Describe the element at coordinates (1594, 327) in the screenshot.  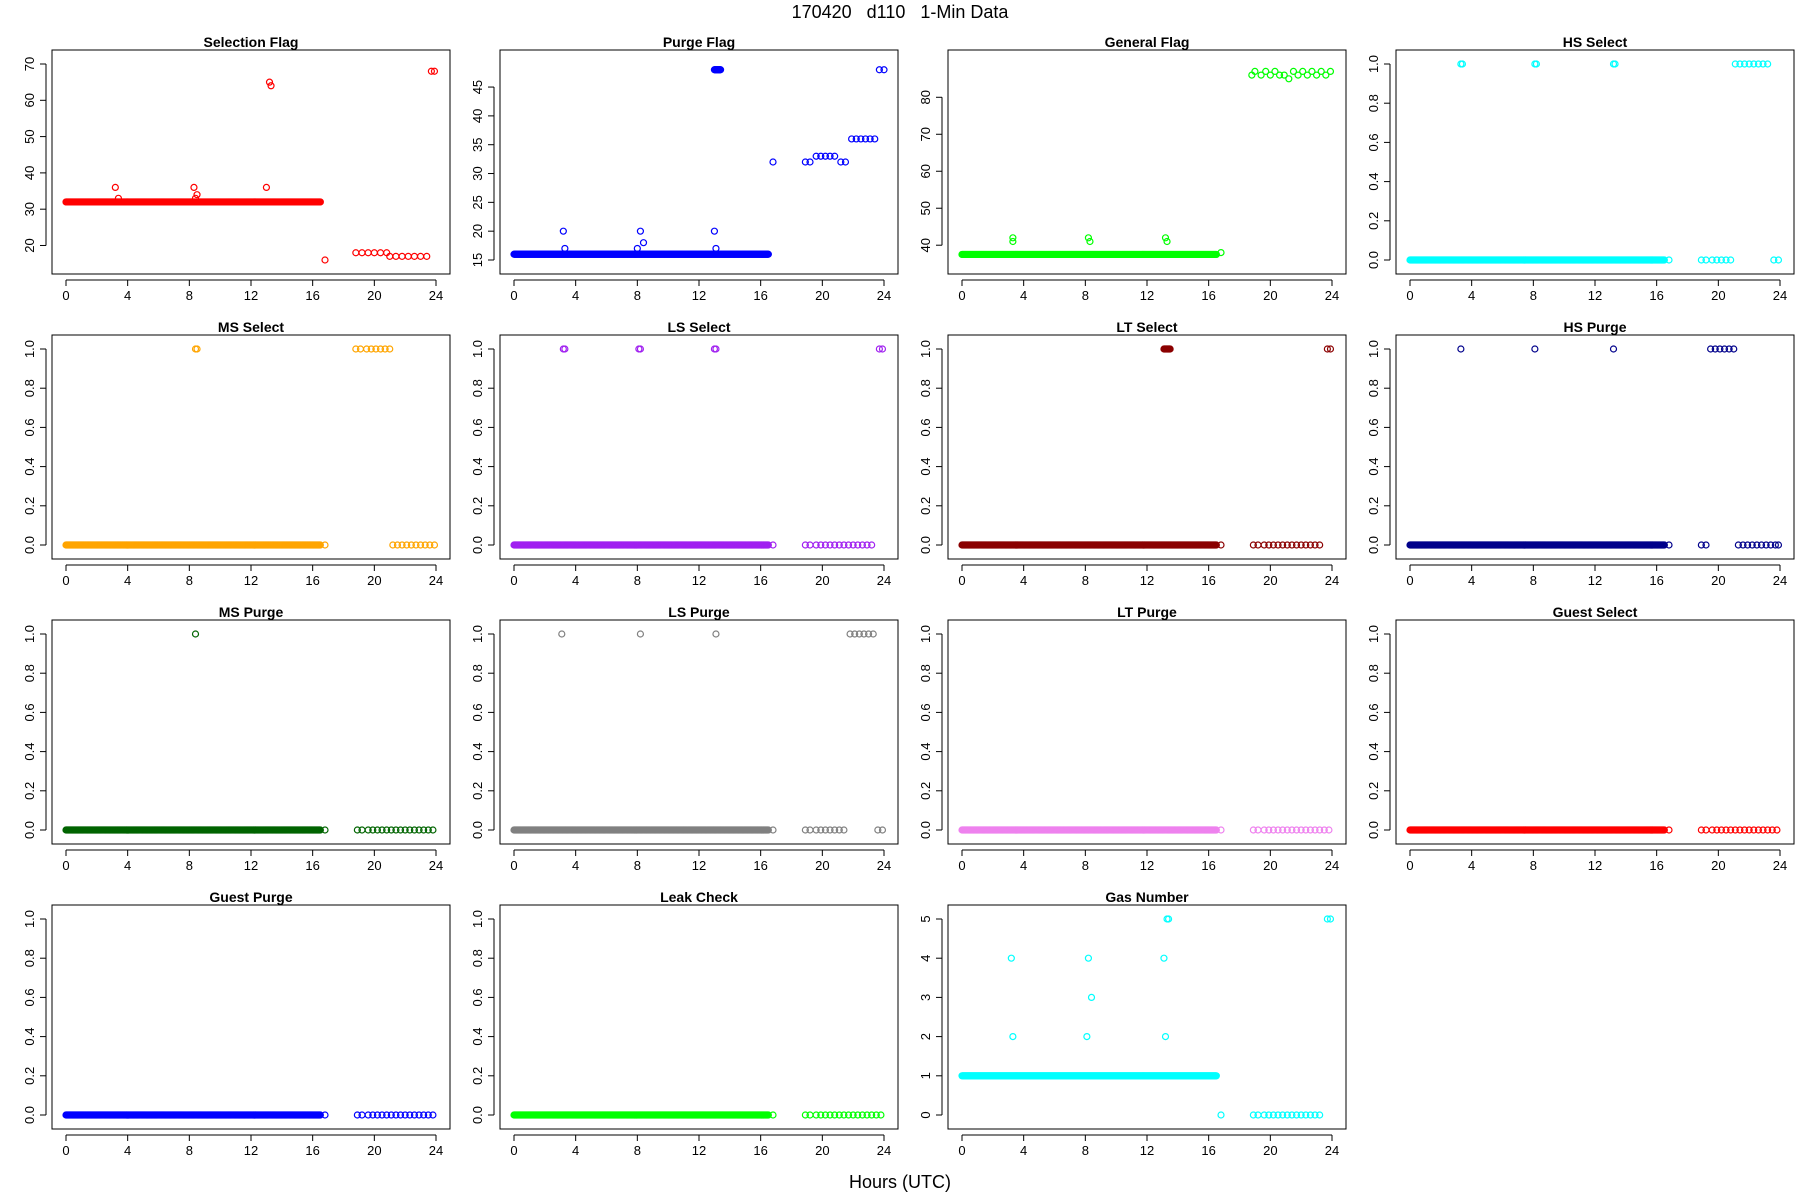
I see `panel-title: HS Purge` at that location.